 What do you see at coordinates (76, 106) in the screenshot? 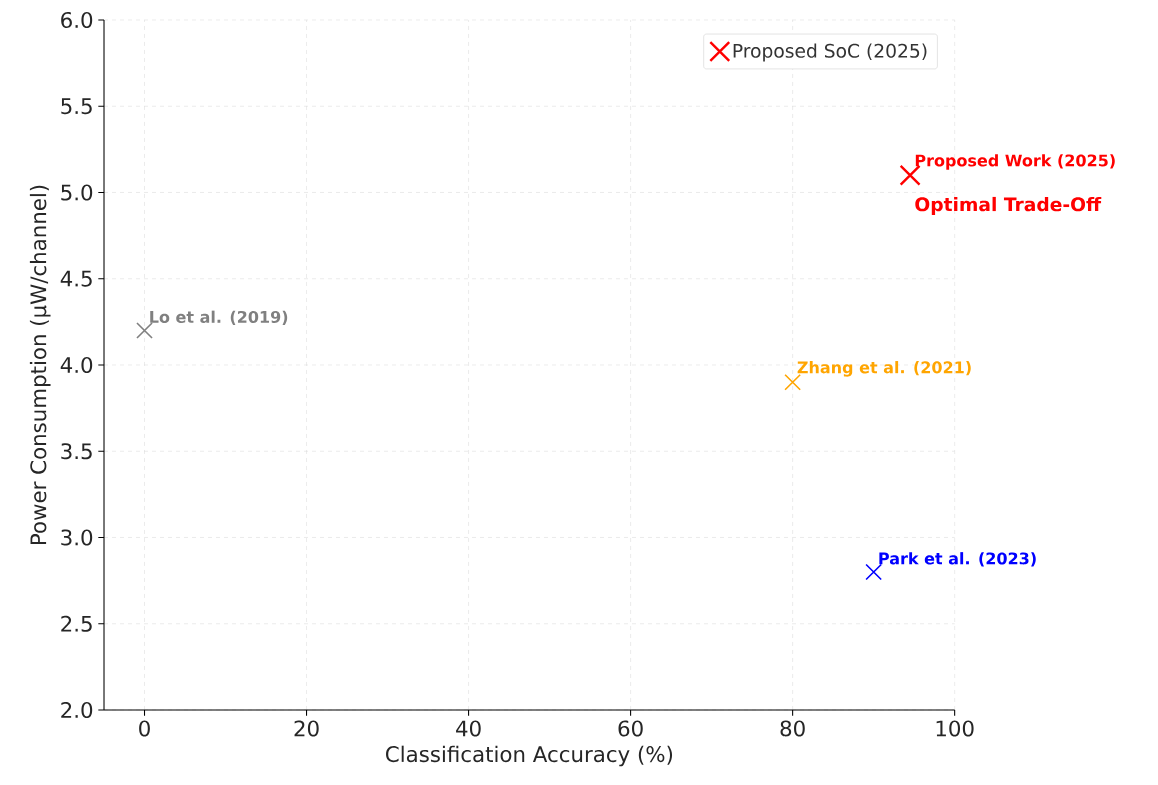
I see `y-tick-label: 5.5` at bounding box center [76, 106].